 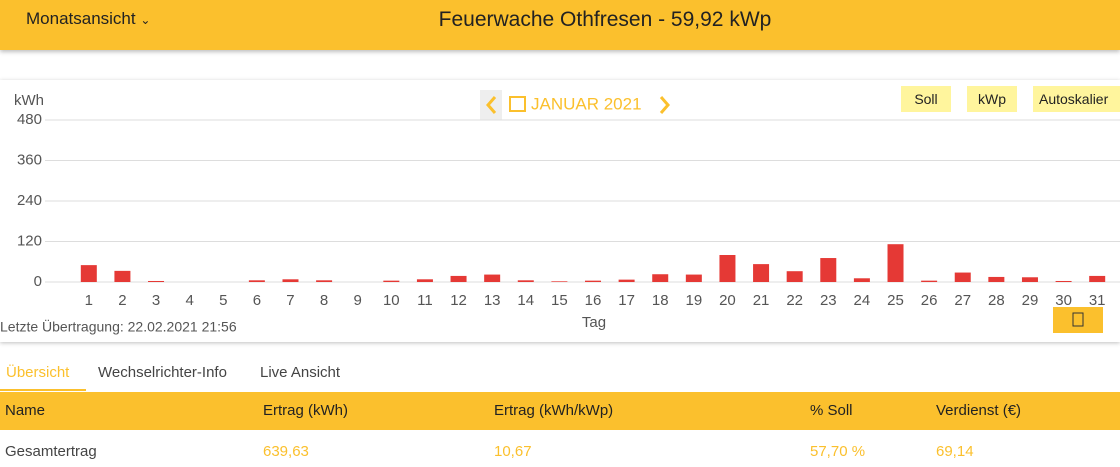 What do you see at coordinates (895, 300) in the screenshot?
I see `x-tick-label: 25` at bounding box center [895, 300].